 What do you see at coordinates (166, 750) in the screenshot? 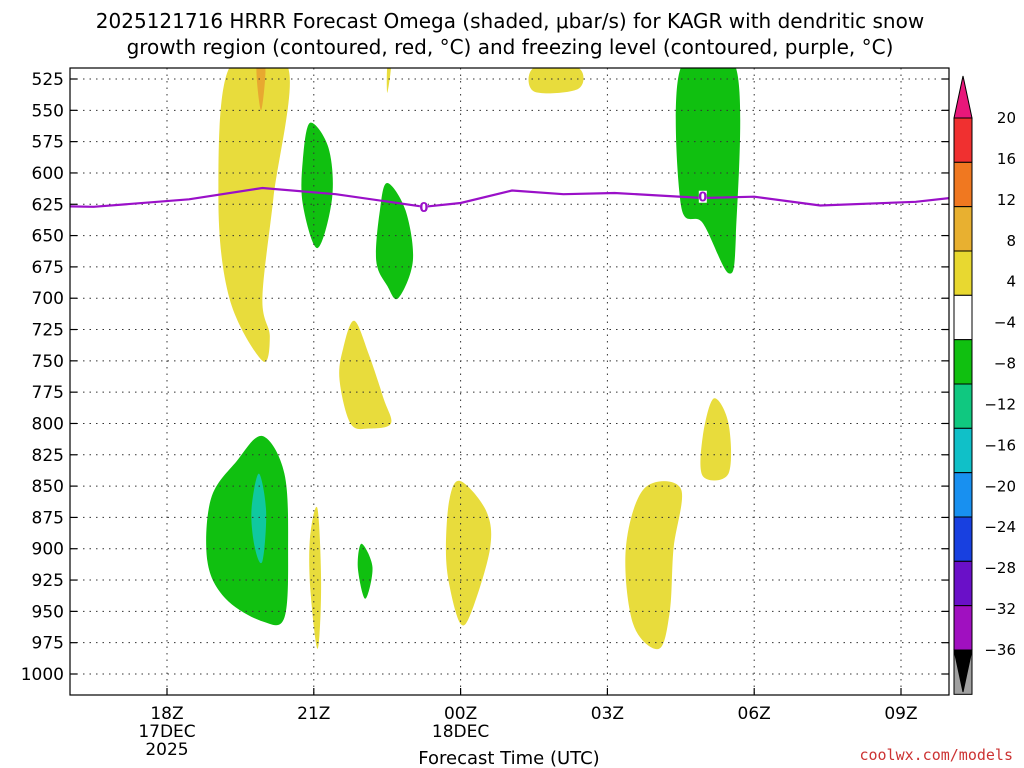
I see `x-tick-label-0-2: 2025` at bounding box center [166, 750].